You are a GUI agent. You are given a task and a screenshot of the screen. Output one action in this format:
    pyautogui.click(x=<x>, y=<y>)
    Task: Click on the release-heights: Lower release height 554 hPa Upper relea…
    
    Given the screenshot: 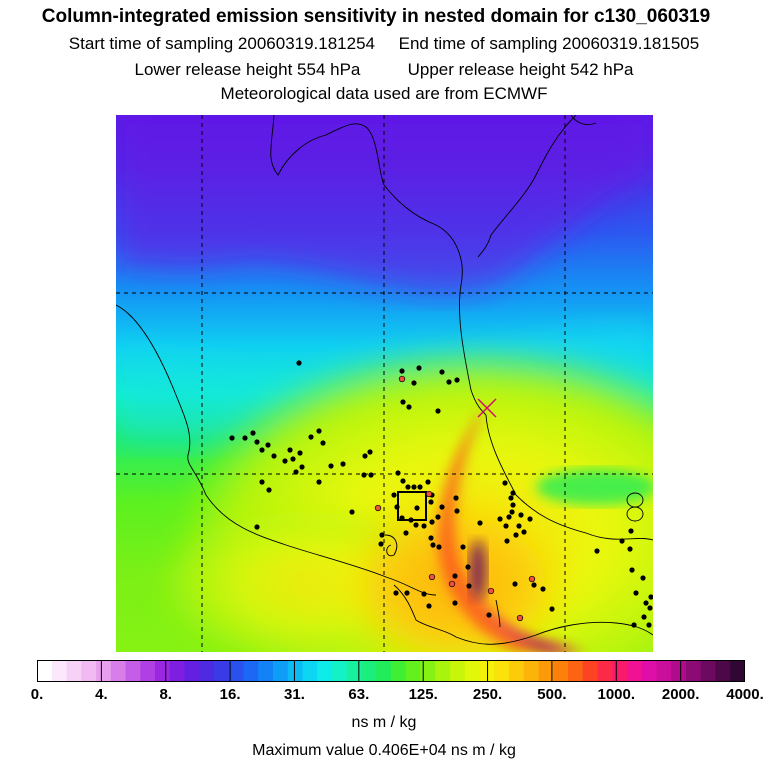 What is the action you would take?
    pyautogui.click(x=384, y=70)
    